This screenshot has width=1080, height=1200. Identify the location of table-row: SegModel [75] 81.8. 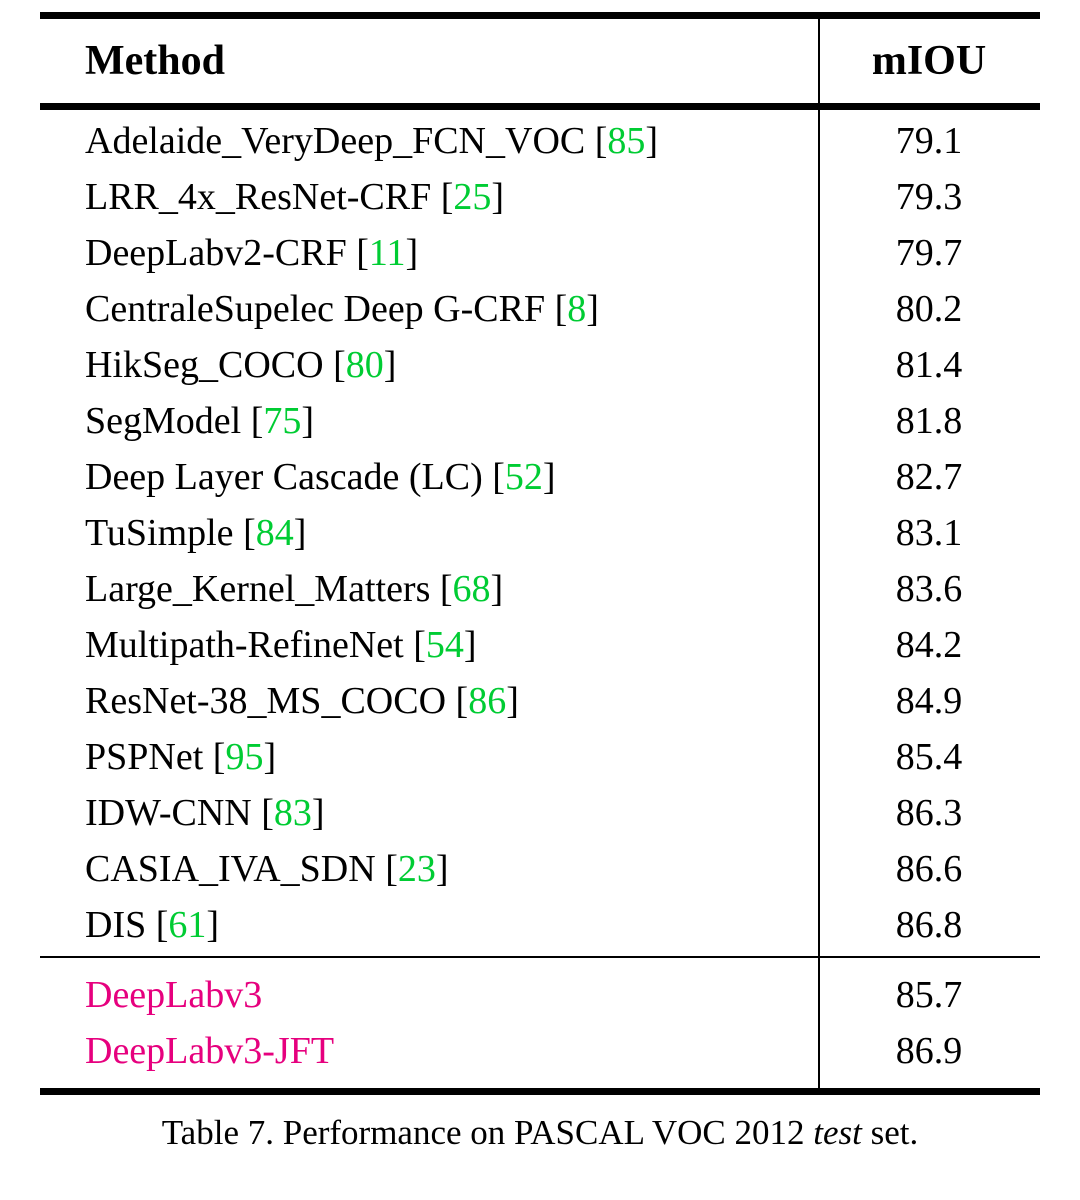
(540, 421).